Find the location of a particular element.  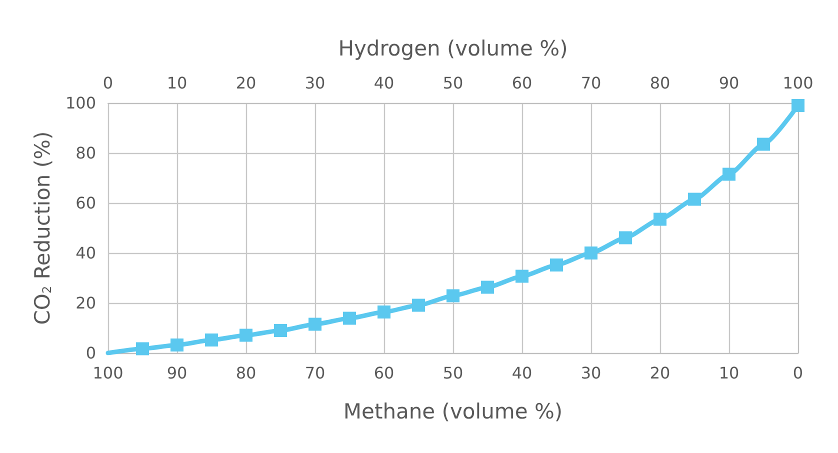

y-tick-label: 80 is located at coordinates (86, 153).